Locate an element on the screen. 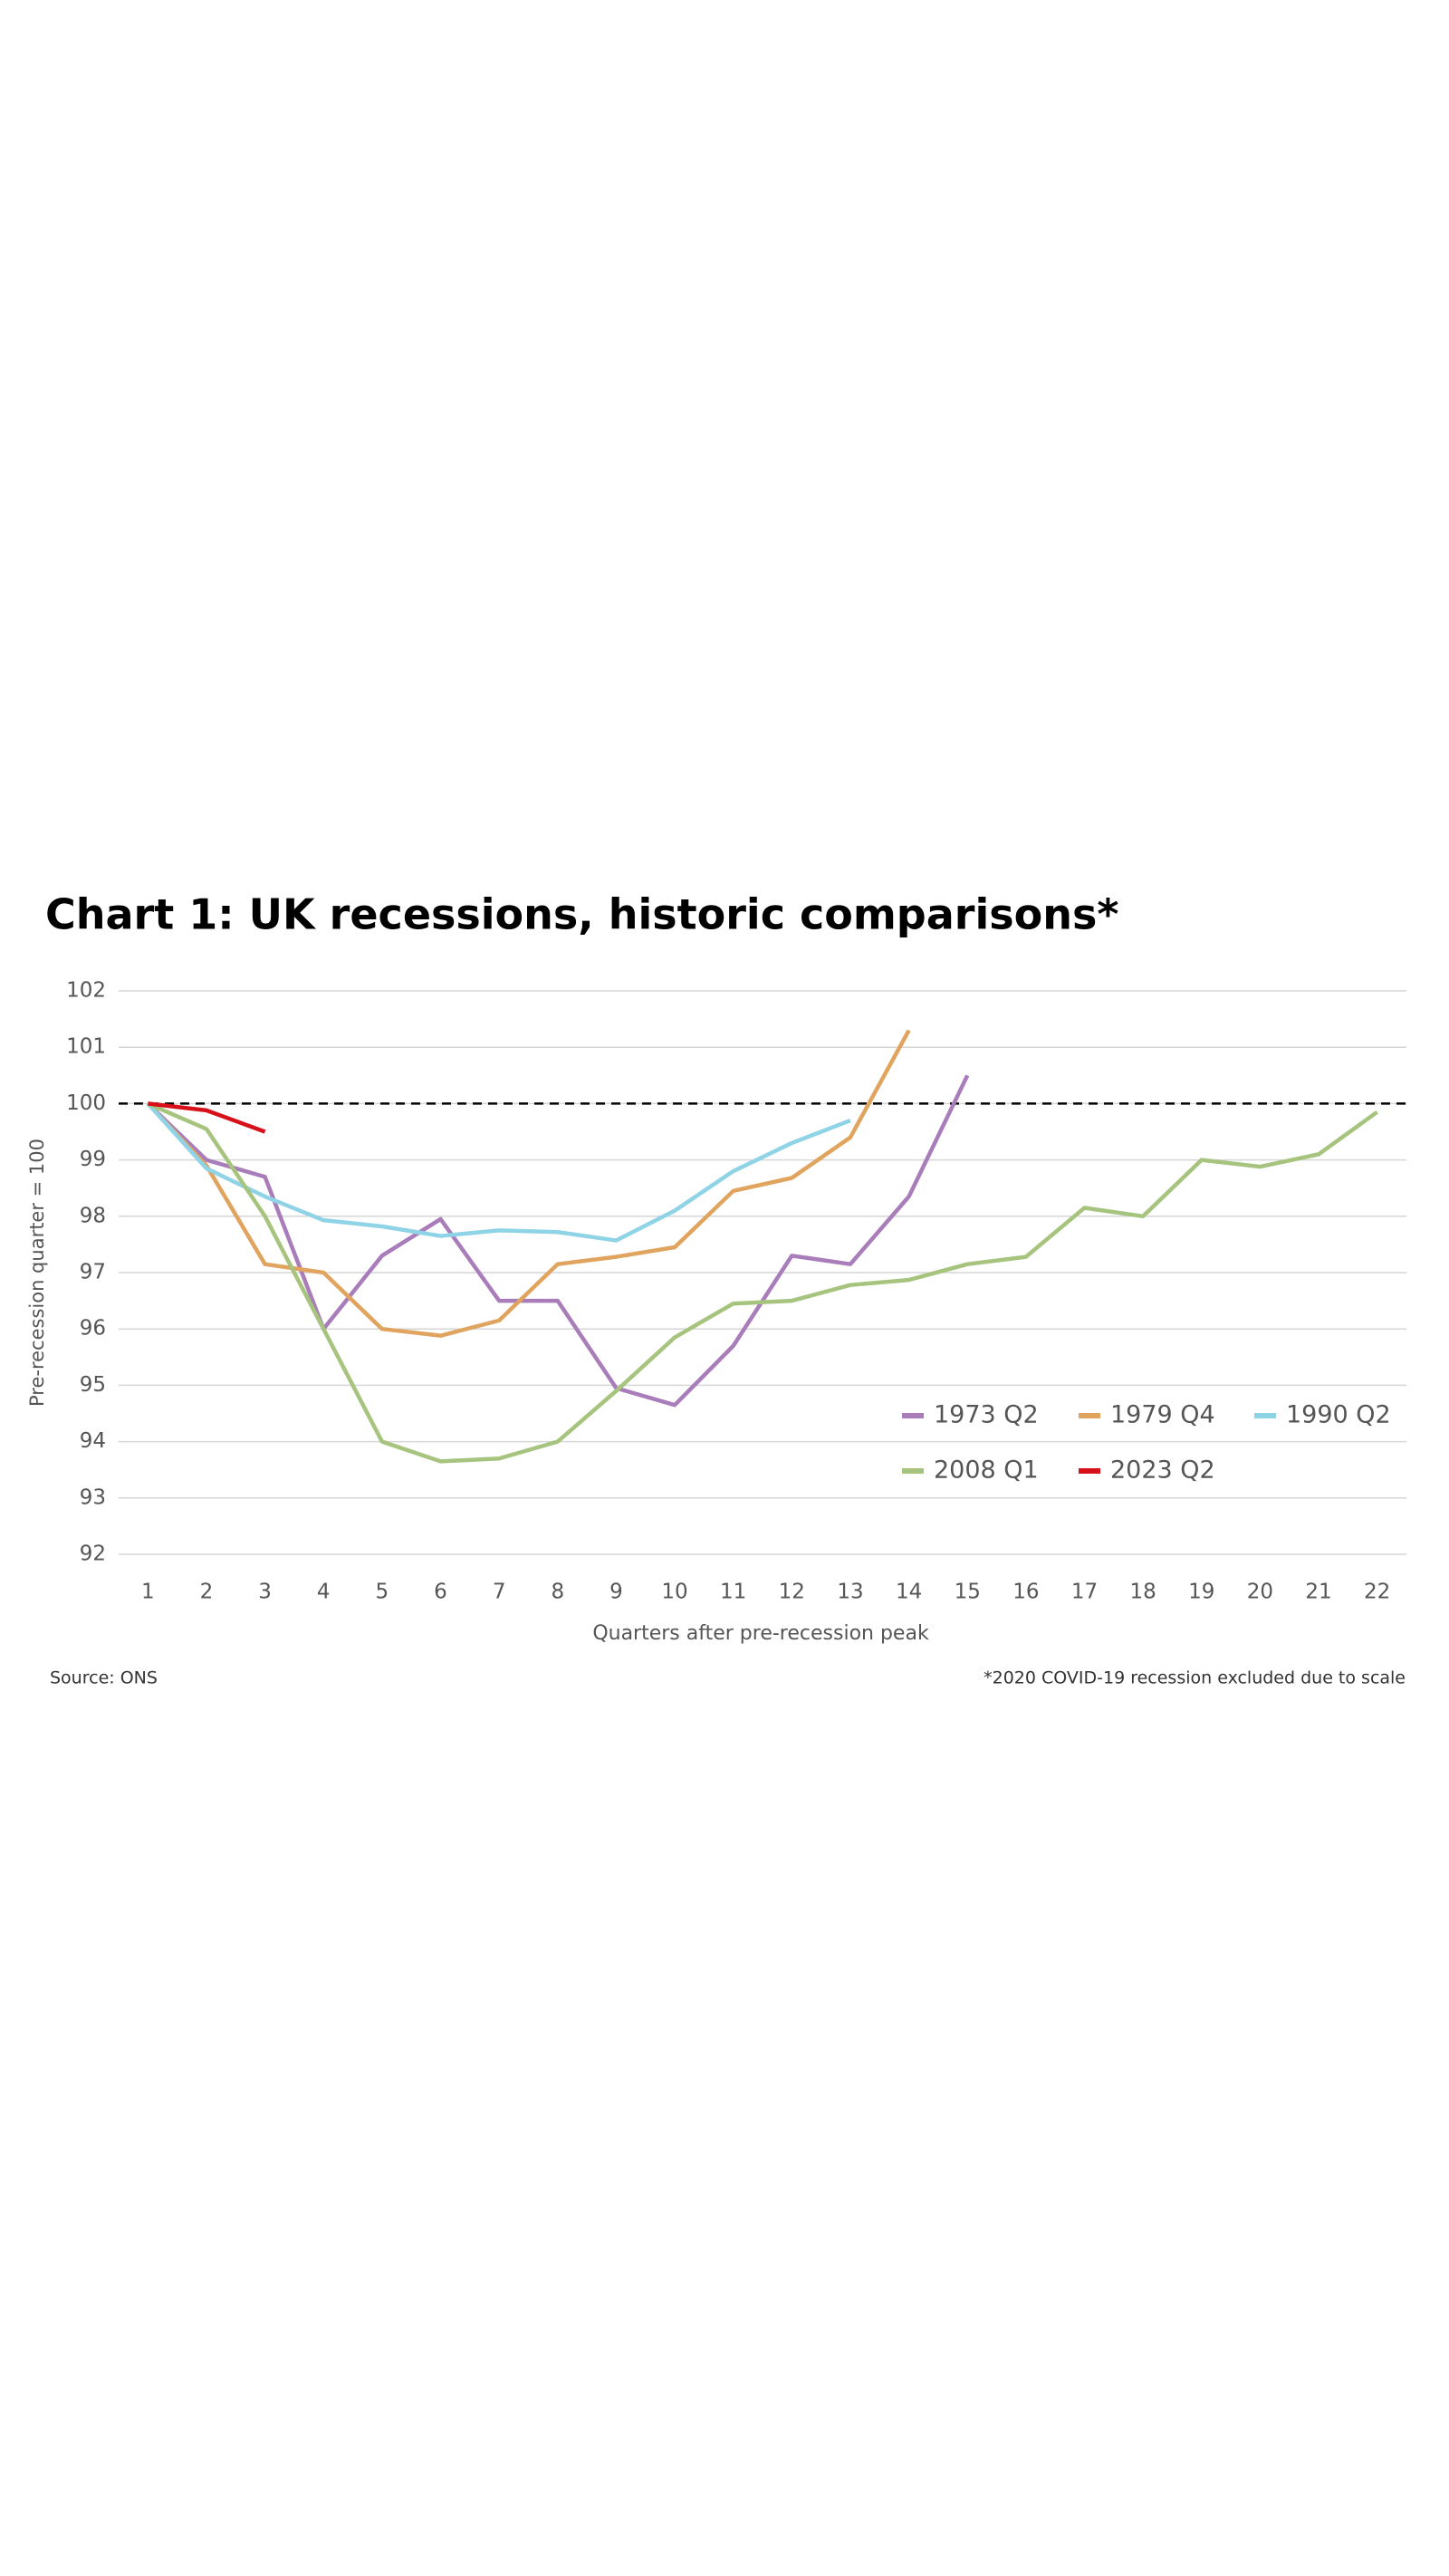 Image resolution: width=1449 pixels, height=2576 pixels. x-tick-label: 8 is located at coordinates (557, 1592).